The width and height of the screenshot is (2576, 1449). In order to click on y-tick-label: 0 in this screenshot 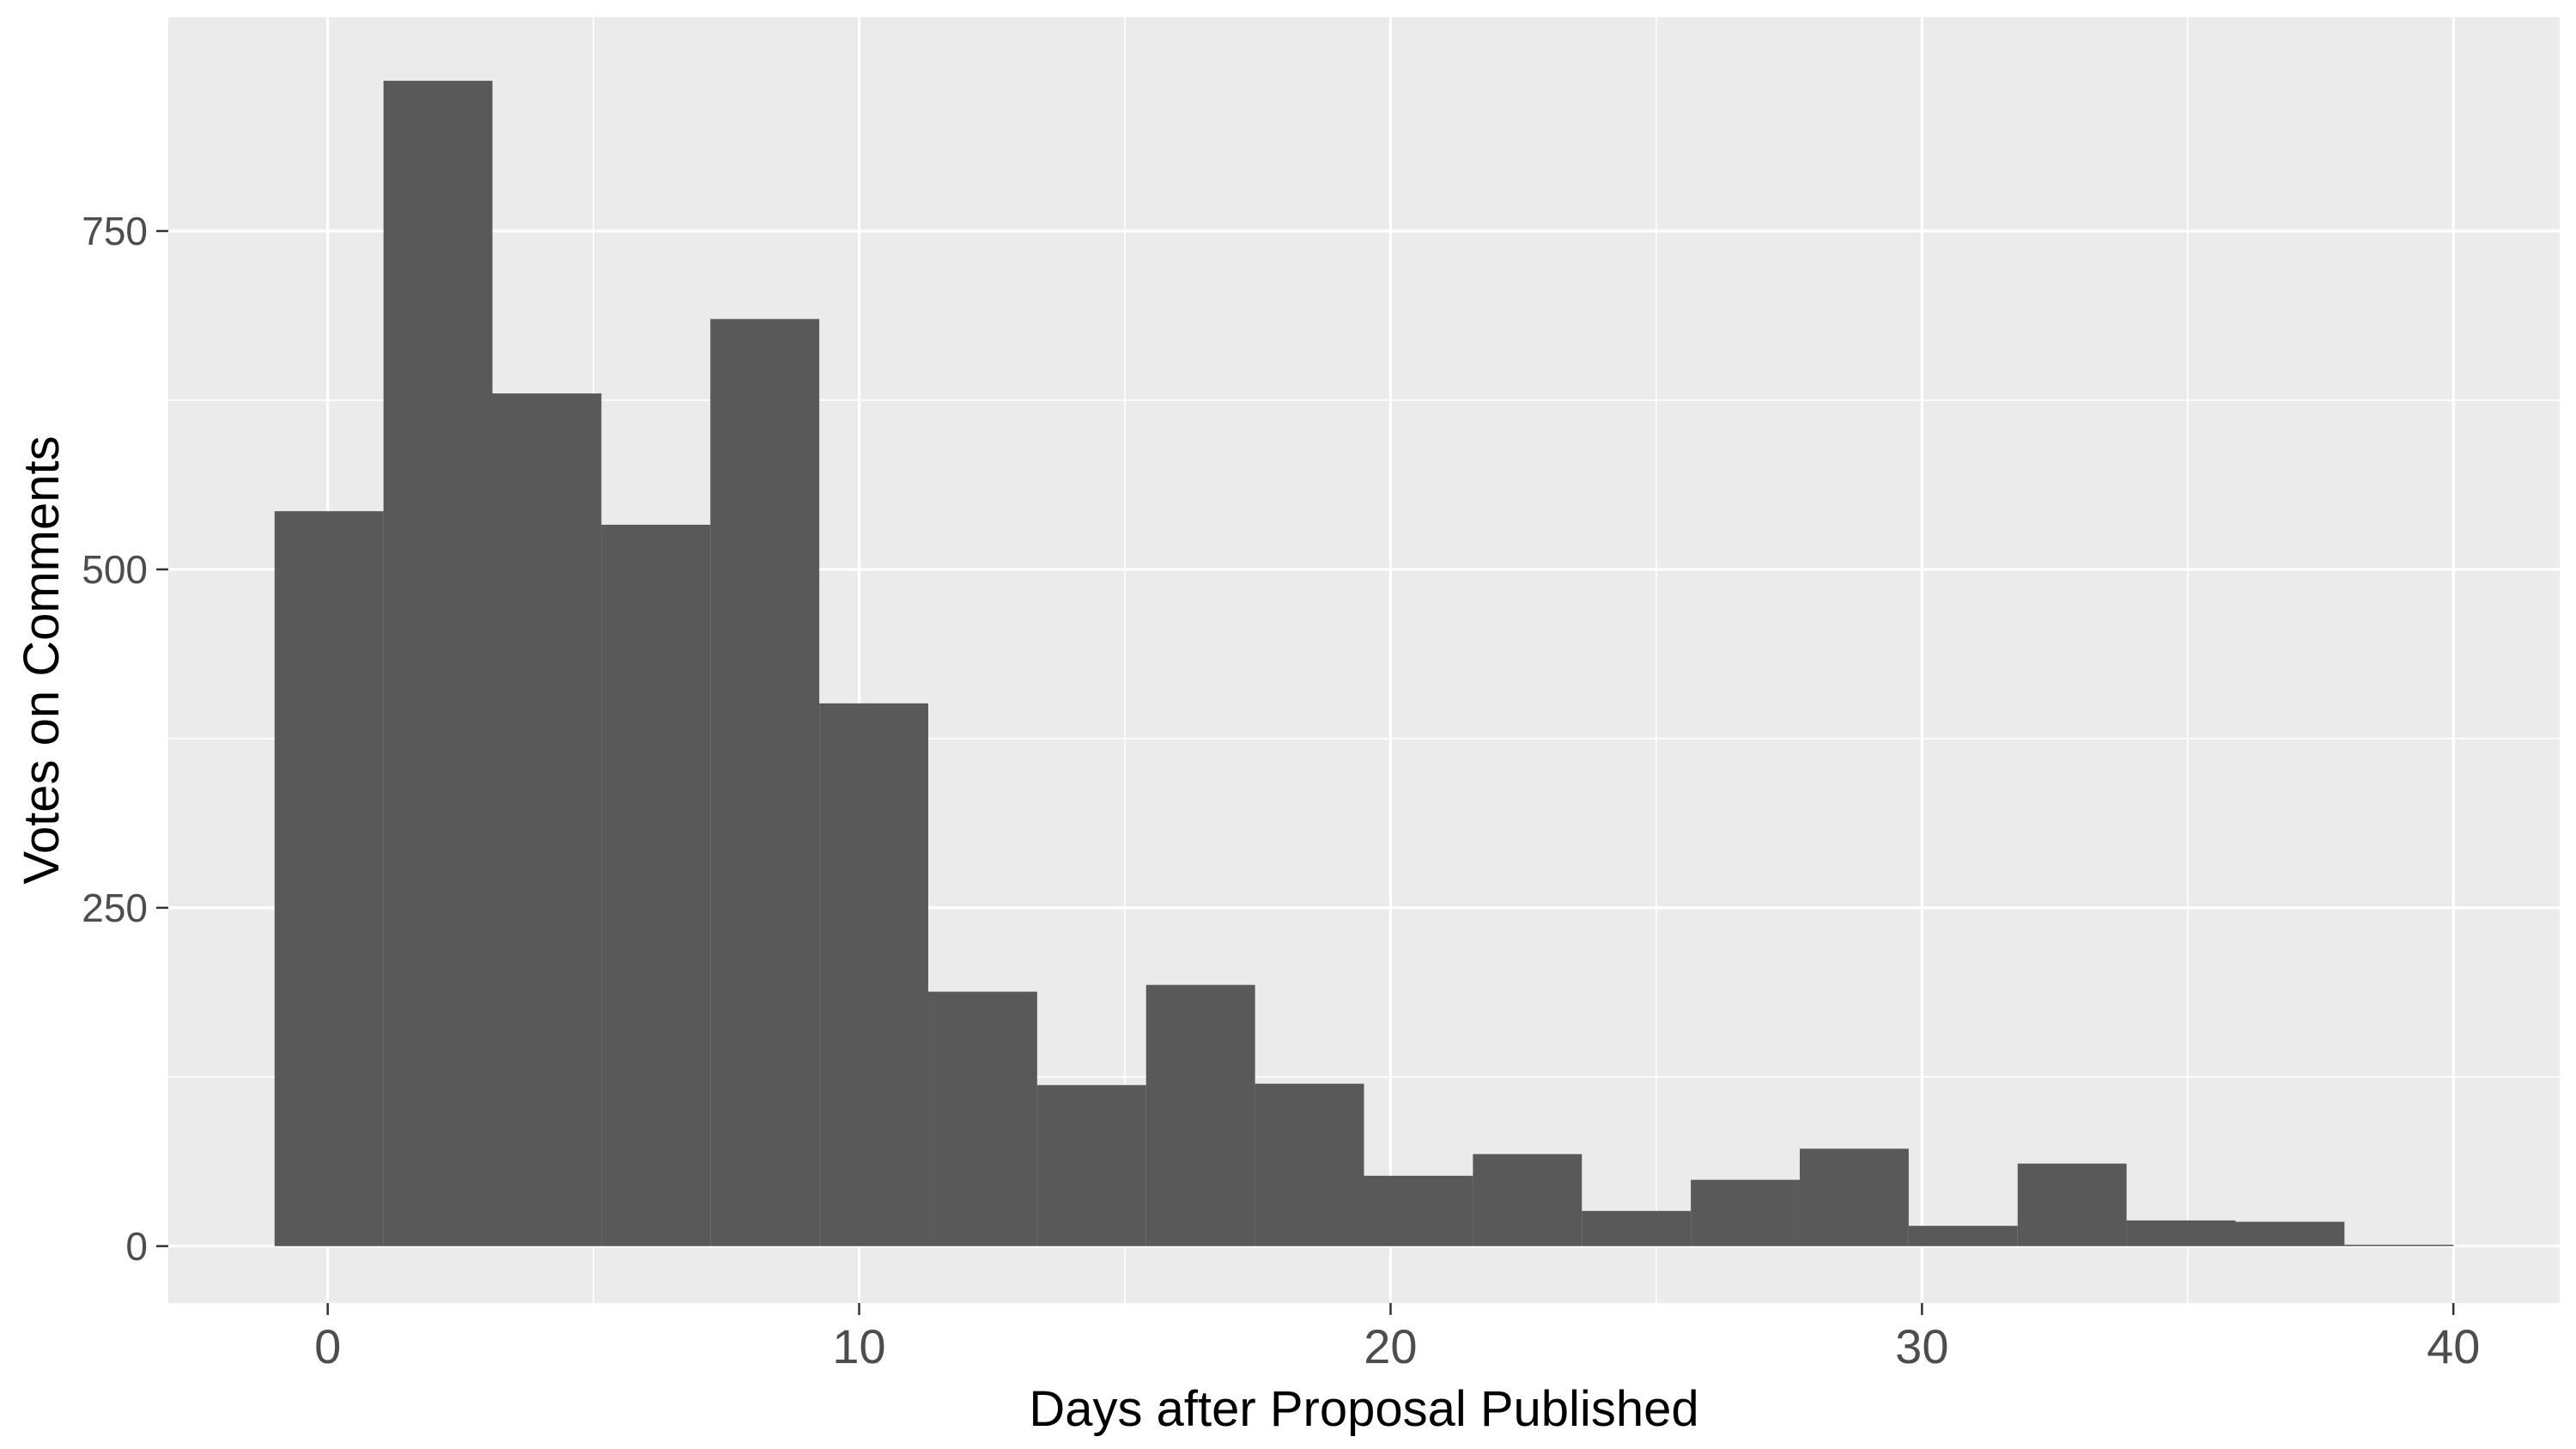, I will do `click(137, 1246)`.